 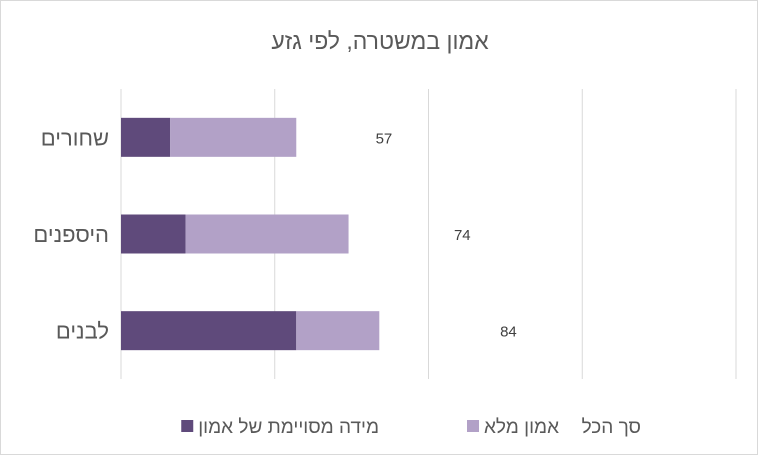 I want to click on data-label: 74, so click(x=462, y=235).